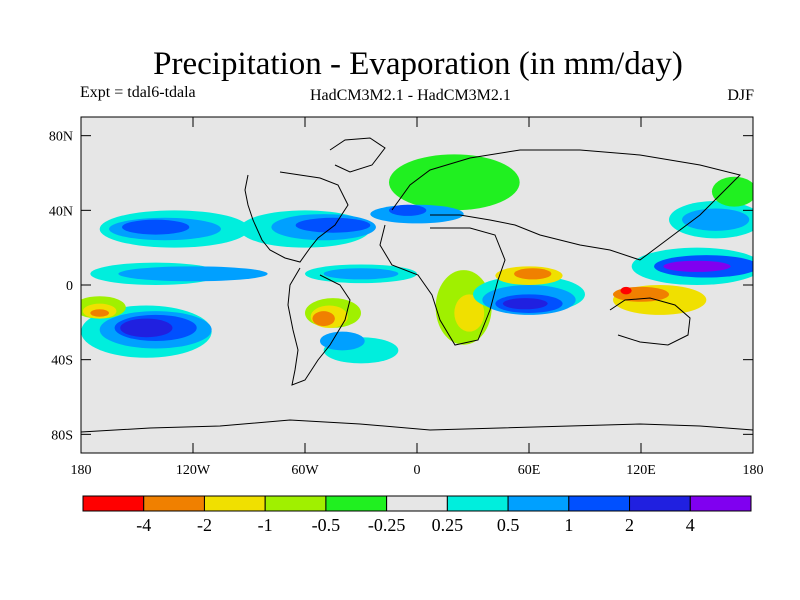  Describe the element at coordinates (417, 470) in the screenshot. I see `lon-tick-label: 0` at that location.